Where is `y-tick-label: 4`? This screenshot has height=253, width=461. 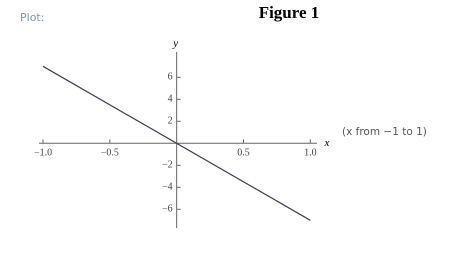 y-tick-label: 4 is located at coordinates (170, 99).